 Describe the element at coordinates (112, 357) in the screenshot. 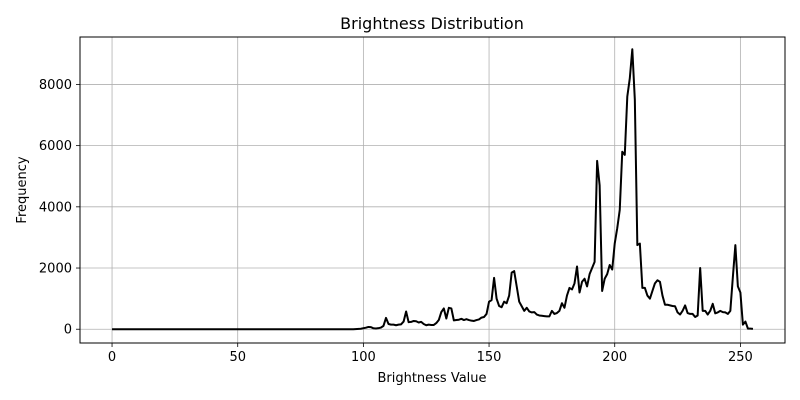

I see `x-tick-label: 0` at that location.